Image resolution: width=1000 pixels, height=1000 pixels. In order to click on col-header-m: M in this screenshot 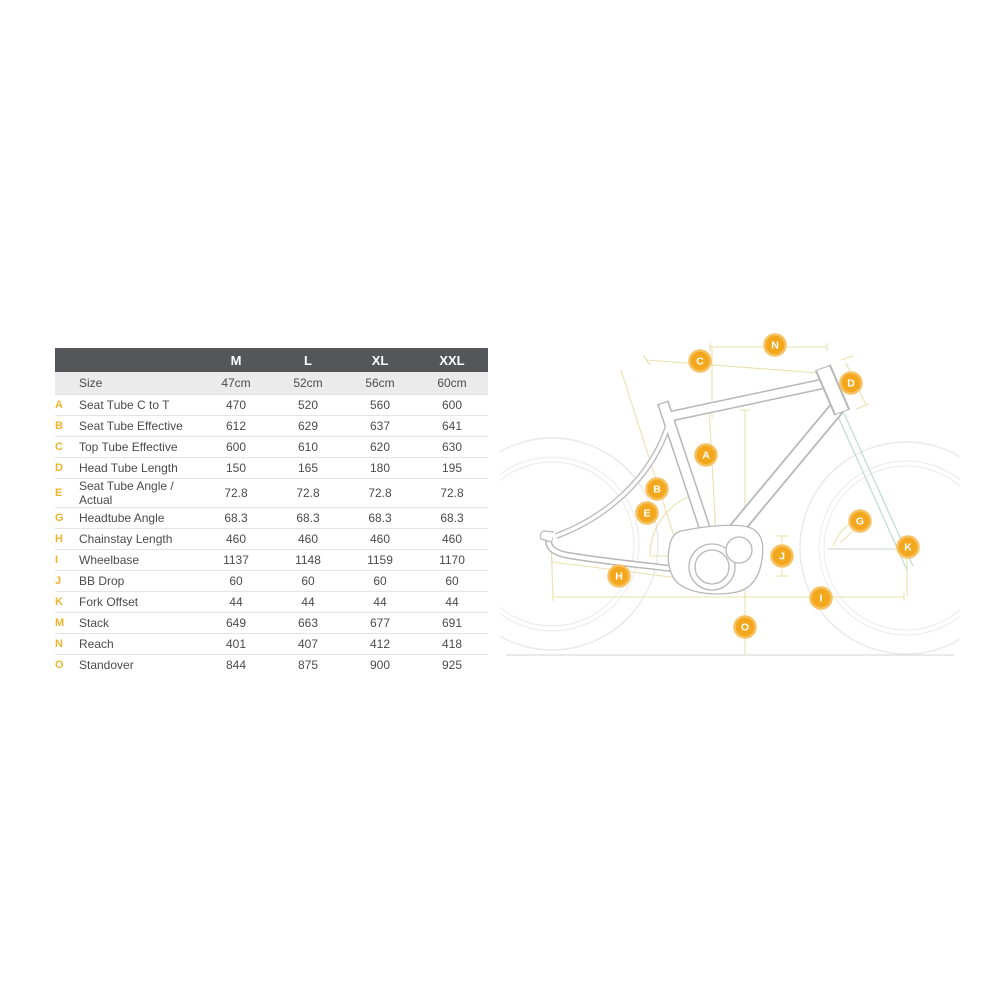, I will do `click(236, 360)`.